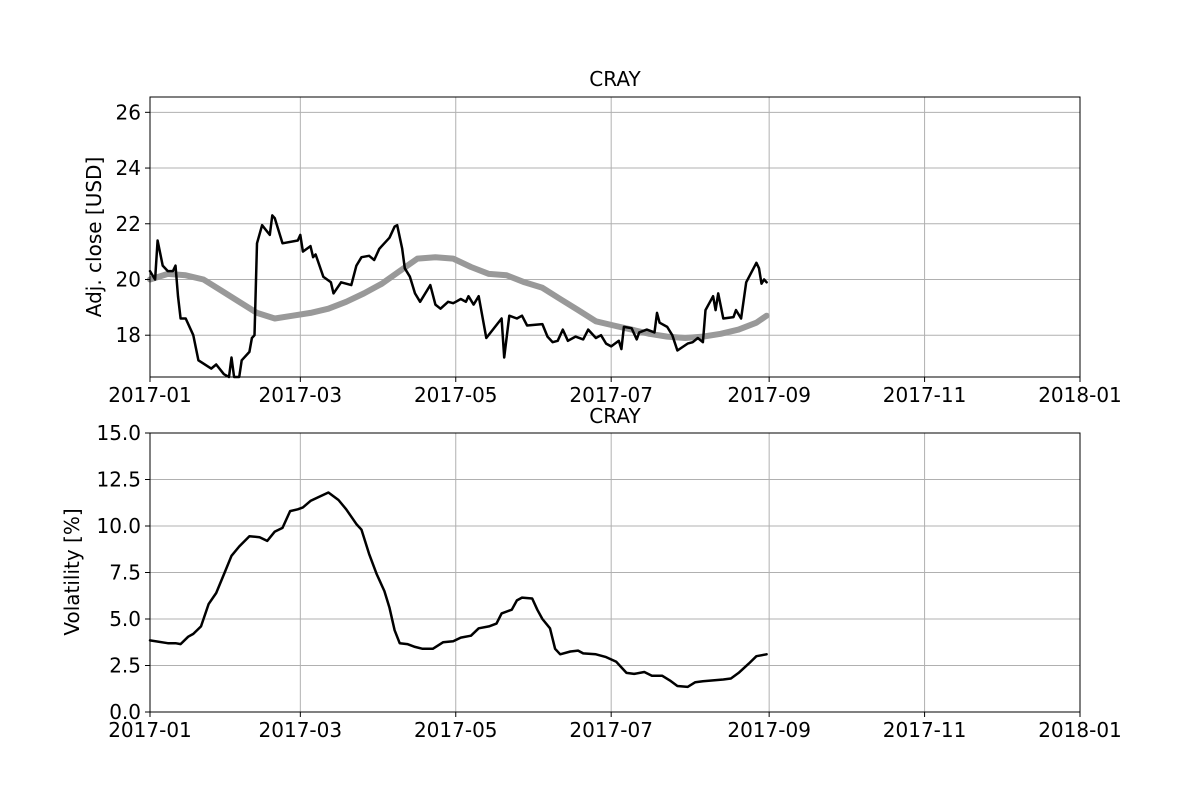 This screenshot has width=1200, height=800. Describe the element at coordinates (125, 712) in the screenshot. I see `volatility-y-tick-label: 0.0` at that location.